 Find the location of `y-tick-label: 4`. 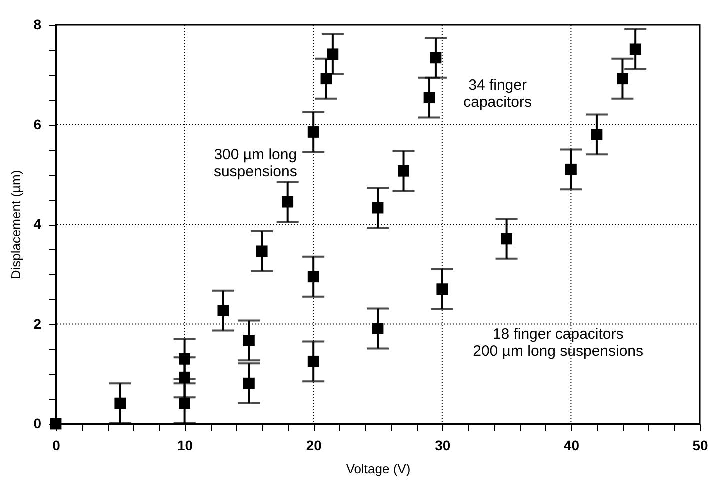

y-tick-label: 4 is located at coordinates (38, 224).